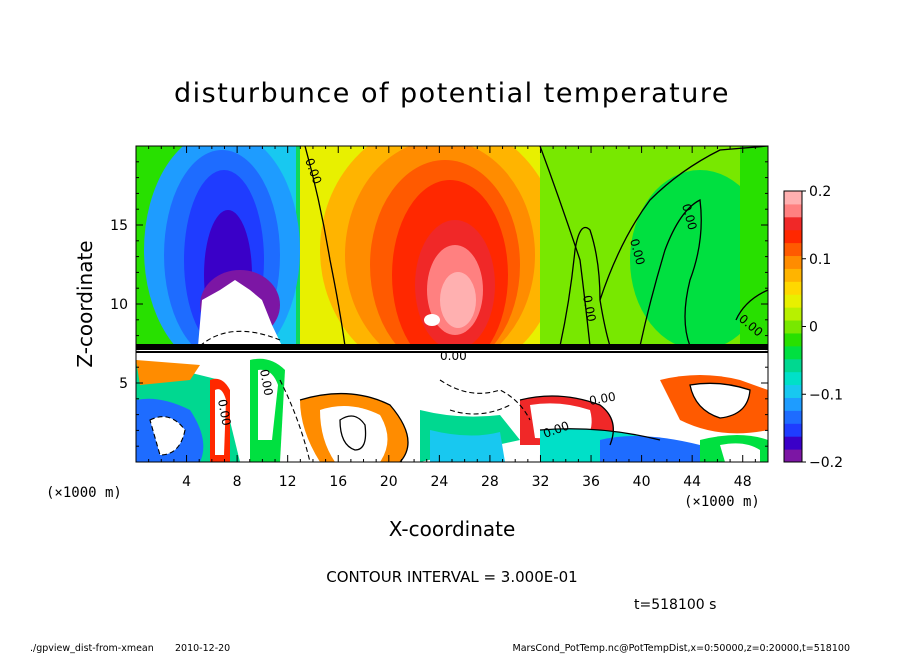  What do you see at coordinates (237, 482) in the screenshot?
I see `x-tick-label: 8` at bounding box center [237, 482].